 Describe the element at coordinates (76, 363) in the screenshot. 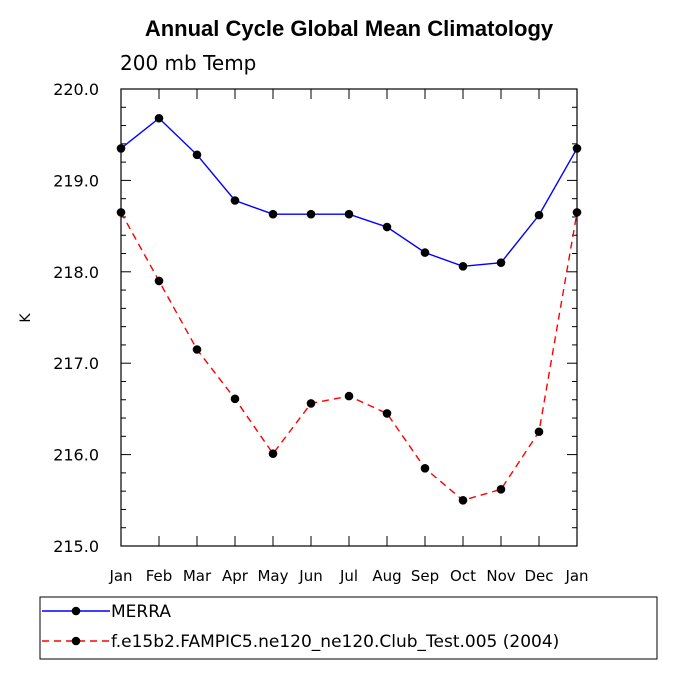

I see `y-tick-label: 217.0` at that location.